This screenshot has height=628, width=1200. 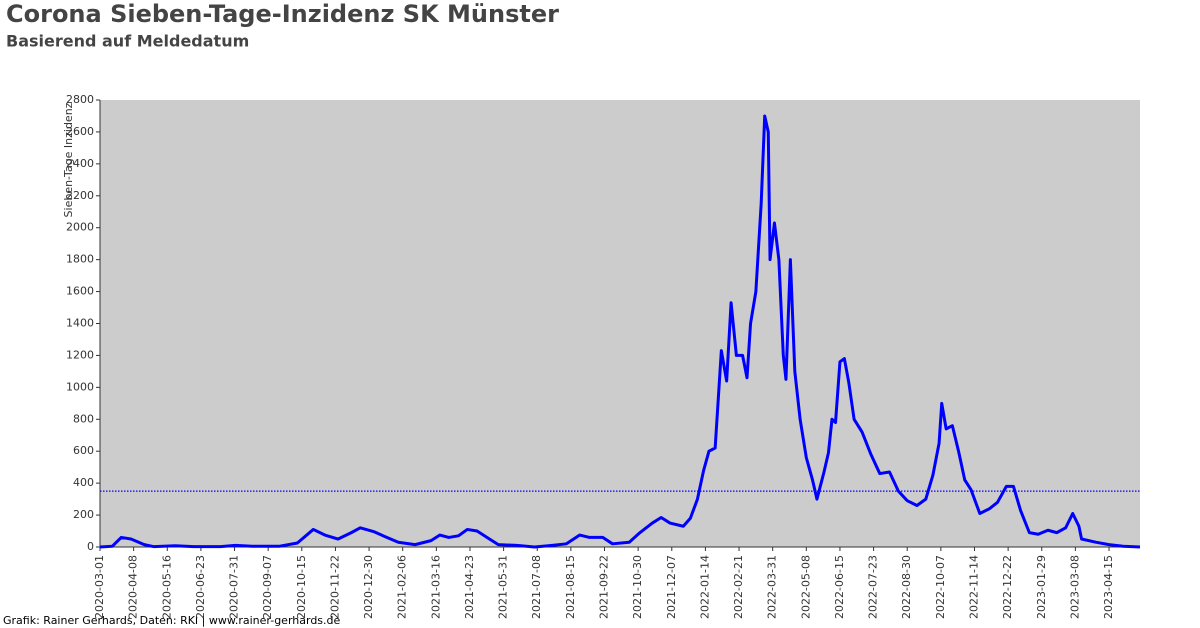 What do you see at coordinates (80, 131) in the screenshot?
I see `y-tick-label: 2600` at bounding box center [80, 131].